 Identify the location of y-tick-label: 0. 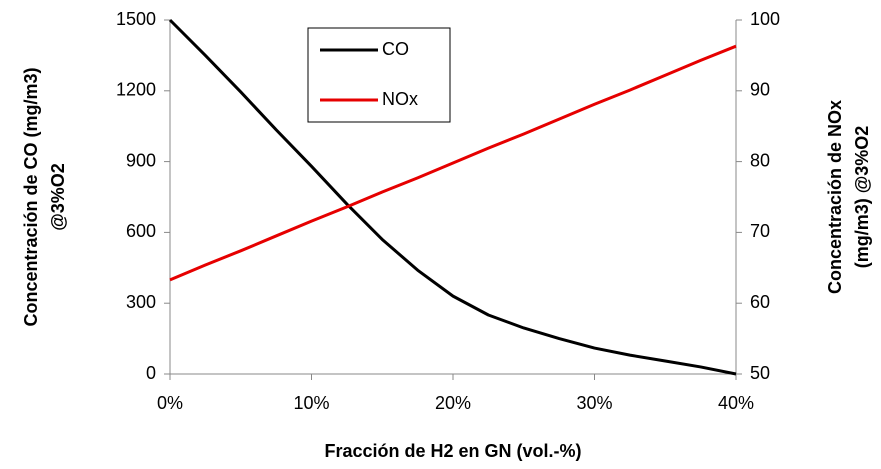
(151, 373).